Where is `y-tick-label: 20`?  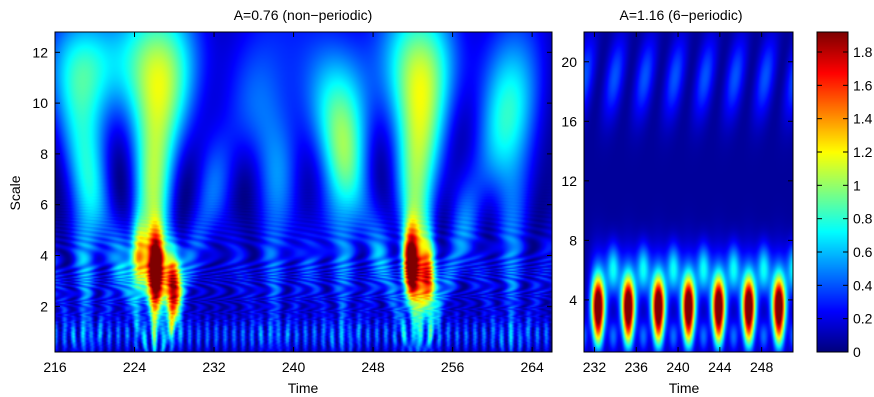
y-tick-label: 20 is located at coordinates (569, 62).